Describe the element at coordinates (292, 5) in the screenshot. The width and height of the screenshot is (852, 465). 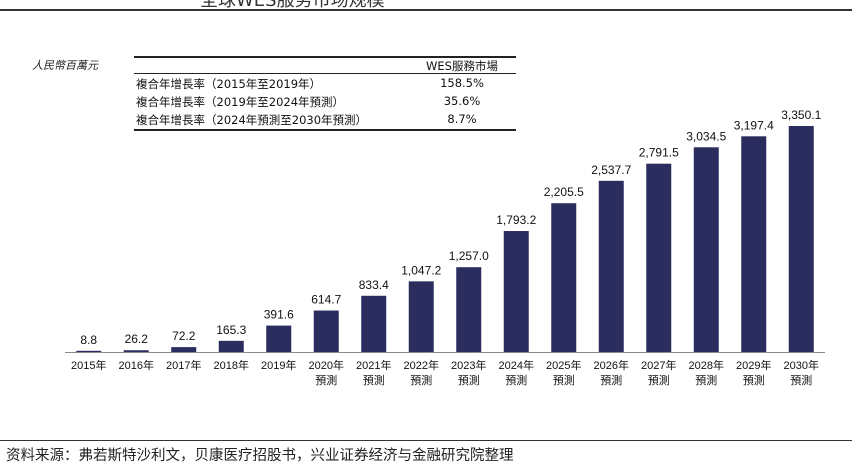
I see `header-fragment: 全球WES服务市场规模` at that location.